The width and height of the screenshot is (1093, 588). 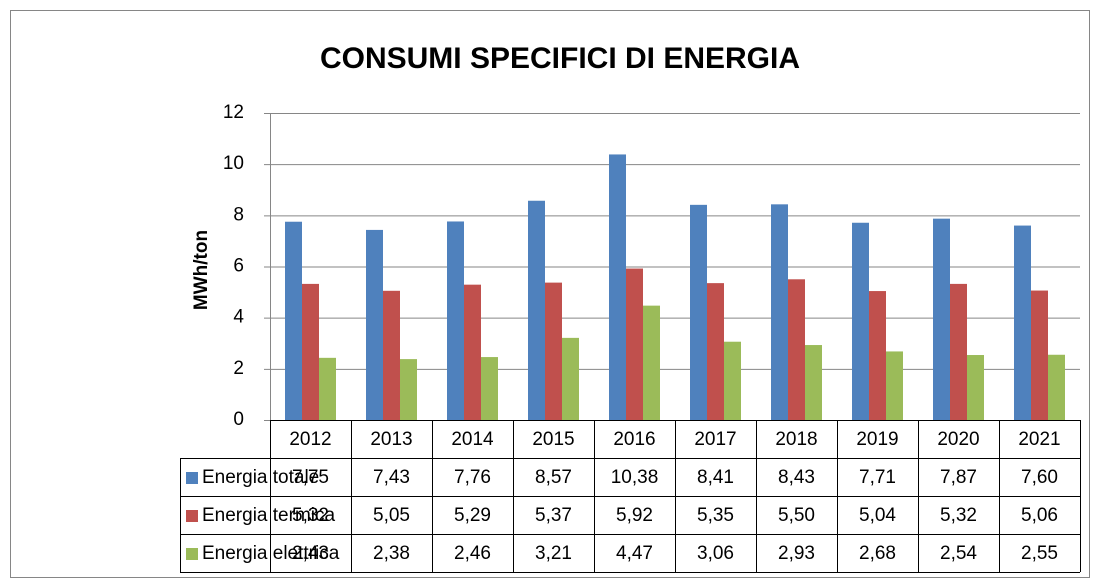 What do you see at coordinates (635, 477) in the screenshot?
I see `data-label: 10,38` at bounding box center [635, 477].